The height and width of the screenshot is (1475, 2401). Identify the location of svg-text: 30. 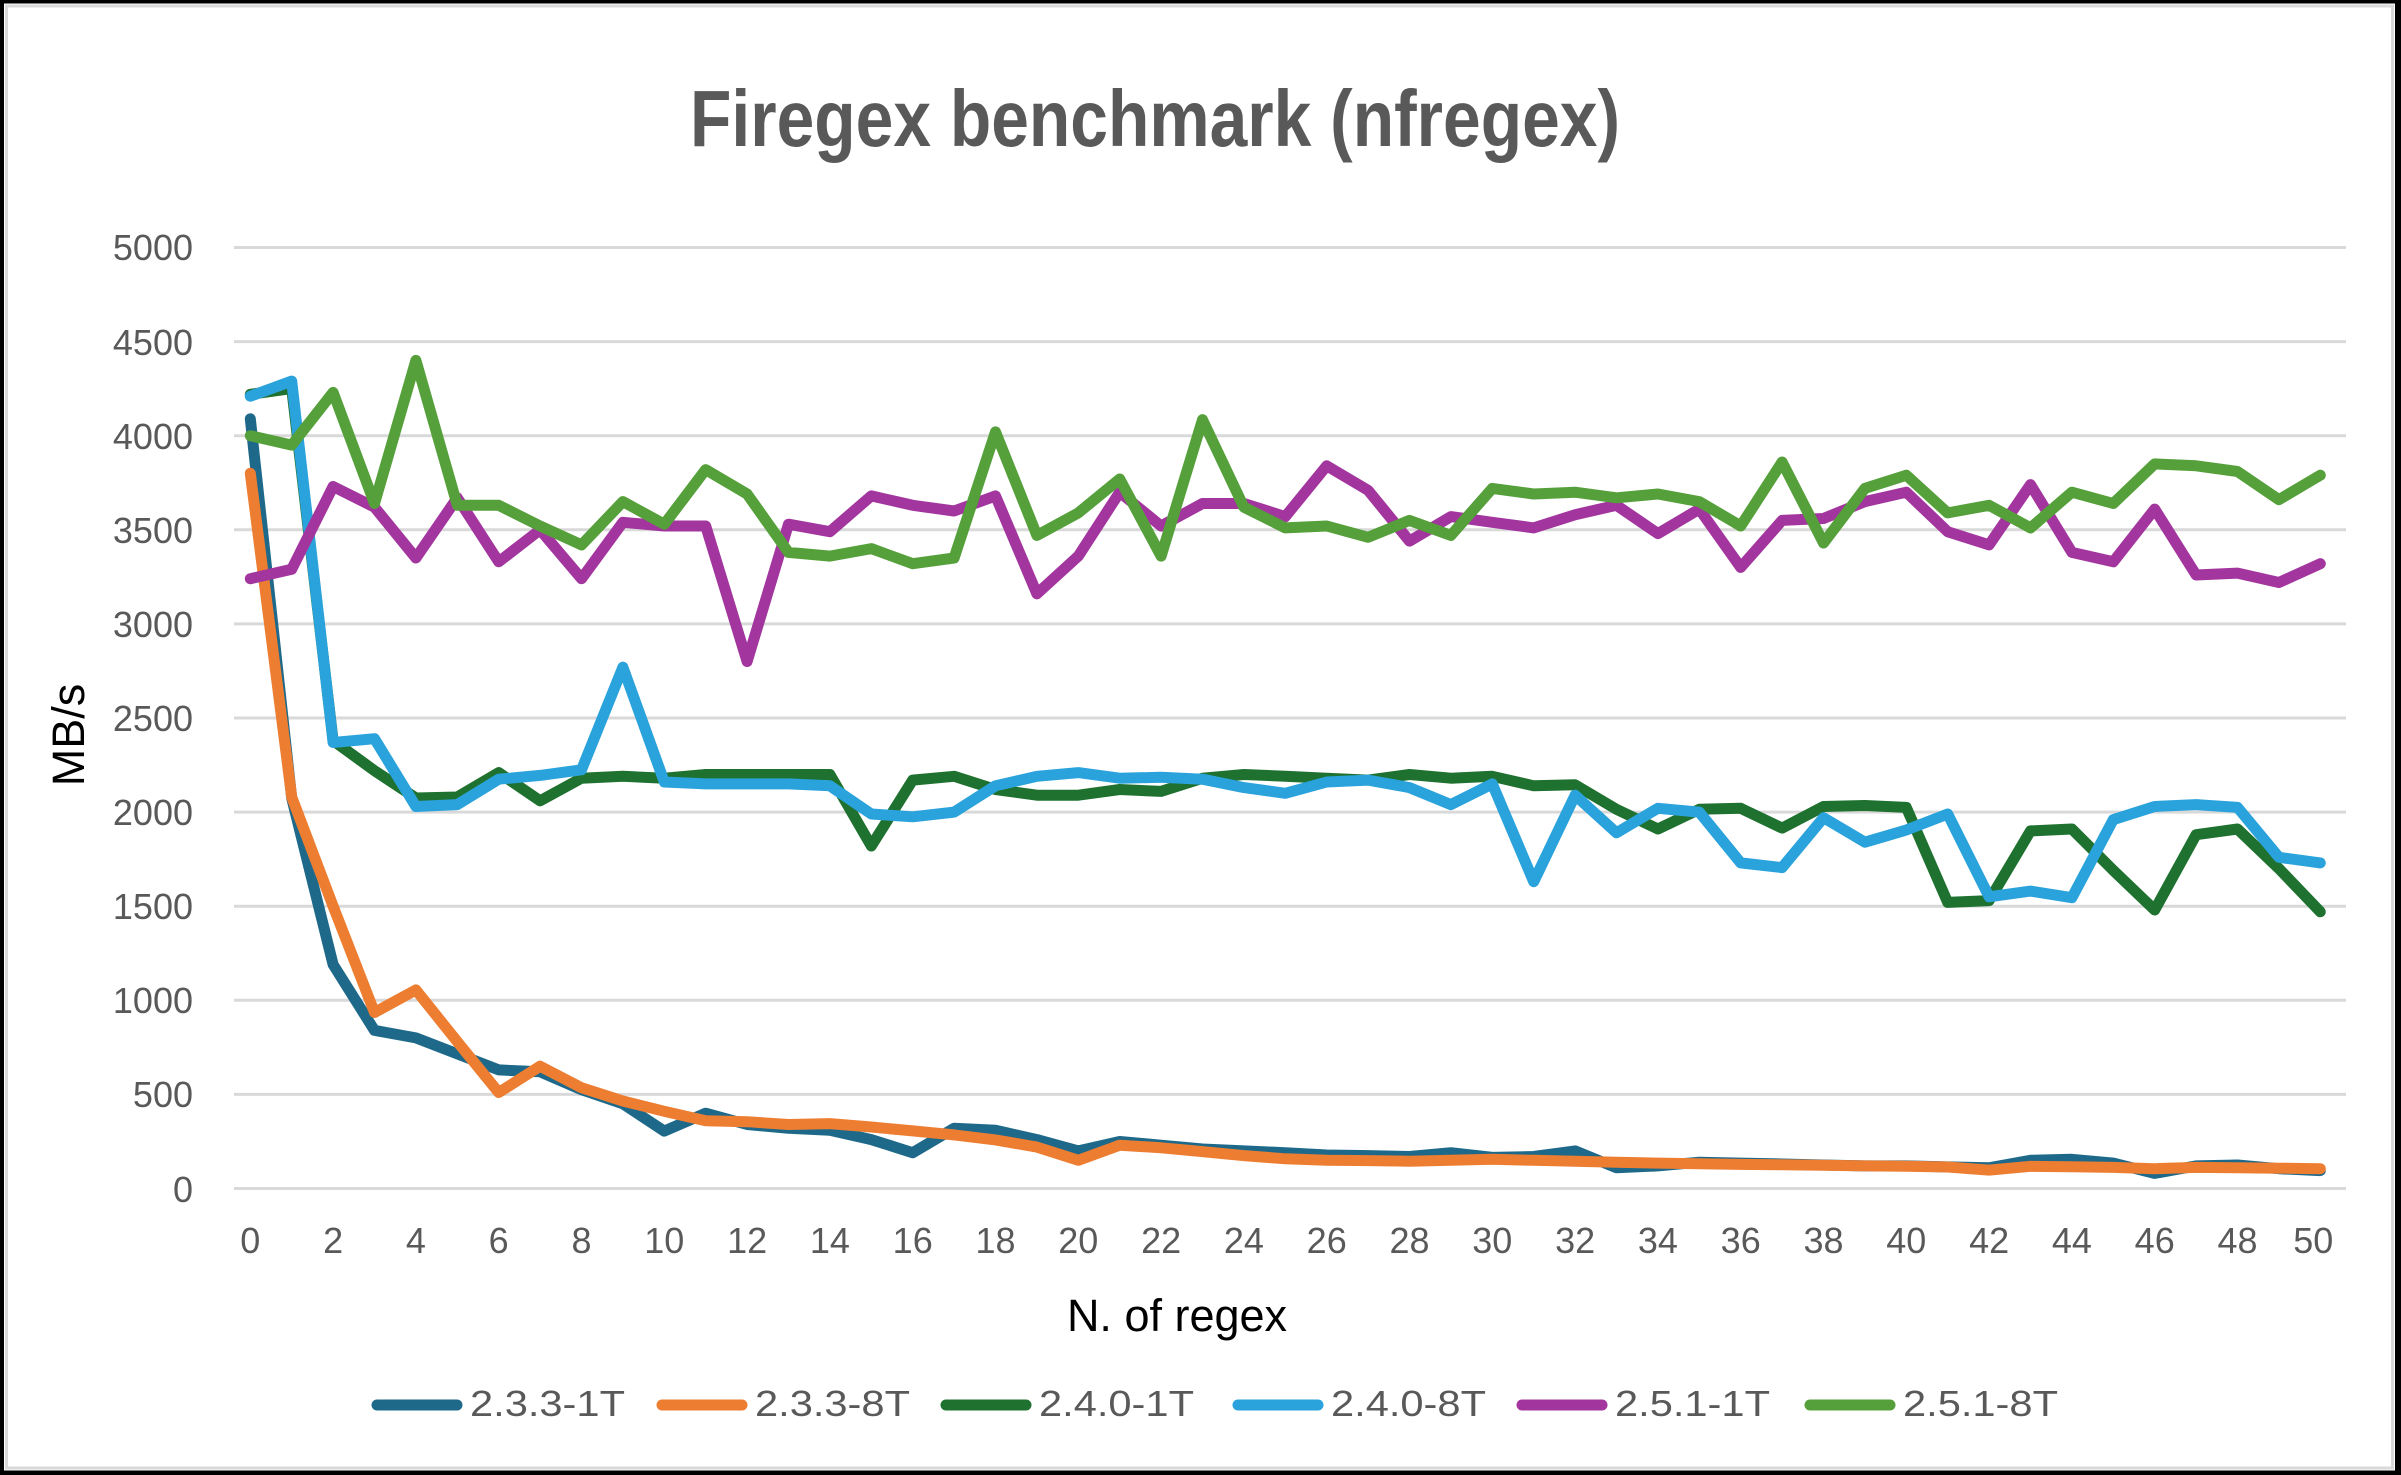
(1492, 1240).